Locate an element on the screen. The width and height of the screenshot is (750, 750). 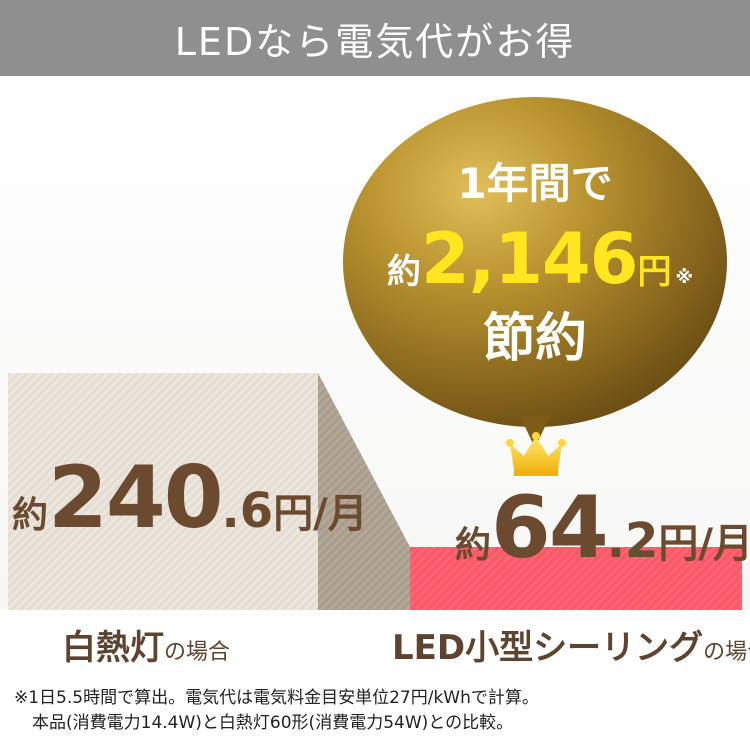
callout-line1: 1年間で is located at coordinates (535, 183).